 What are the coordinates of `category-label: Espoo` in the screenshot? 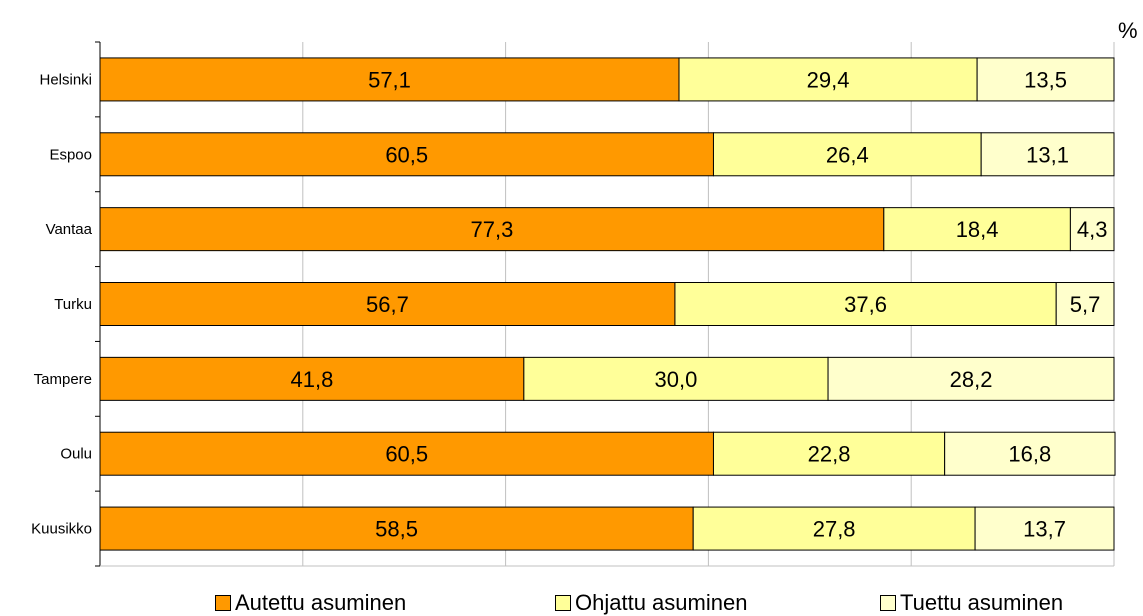 It's located at (70, 154).